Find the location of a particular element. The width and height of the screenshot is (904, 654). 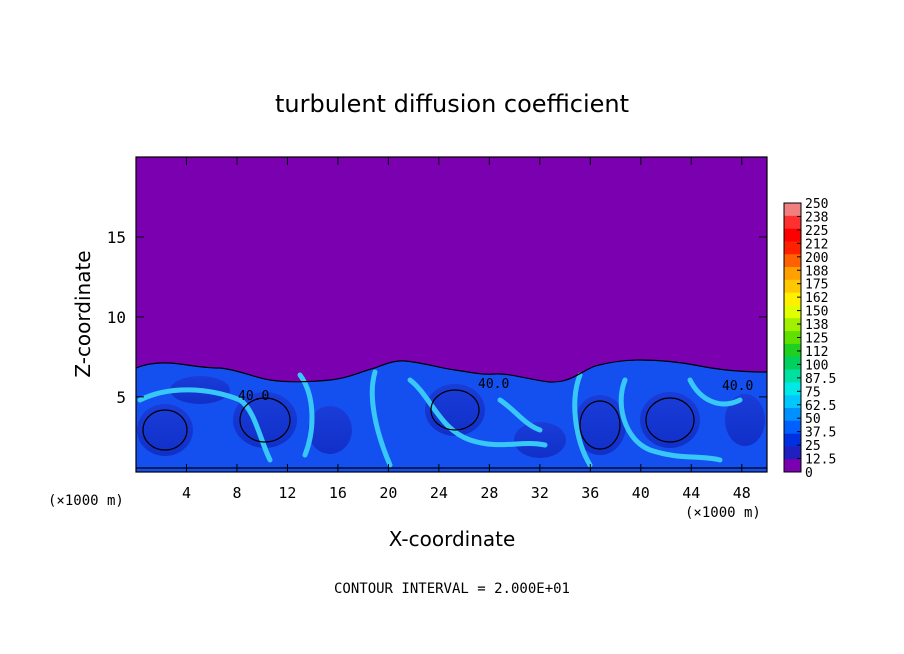

y-axis-label: Z-coordinate is located at coordinates (83, 313).